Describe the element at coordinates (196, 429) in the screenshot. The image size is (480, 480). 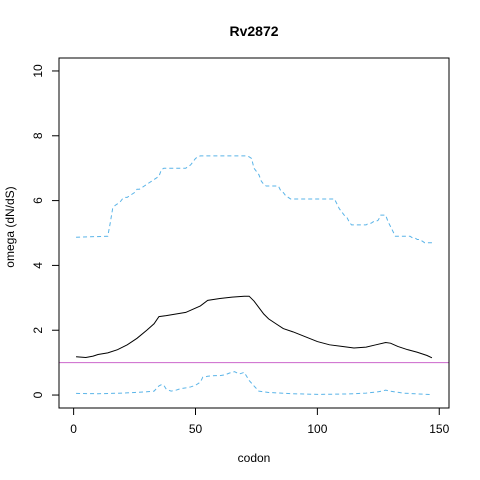
I see `x-tick-label: 50` at that location.